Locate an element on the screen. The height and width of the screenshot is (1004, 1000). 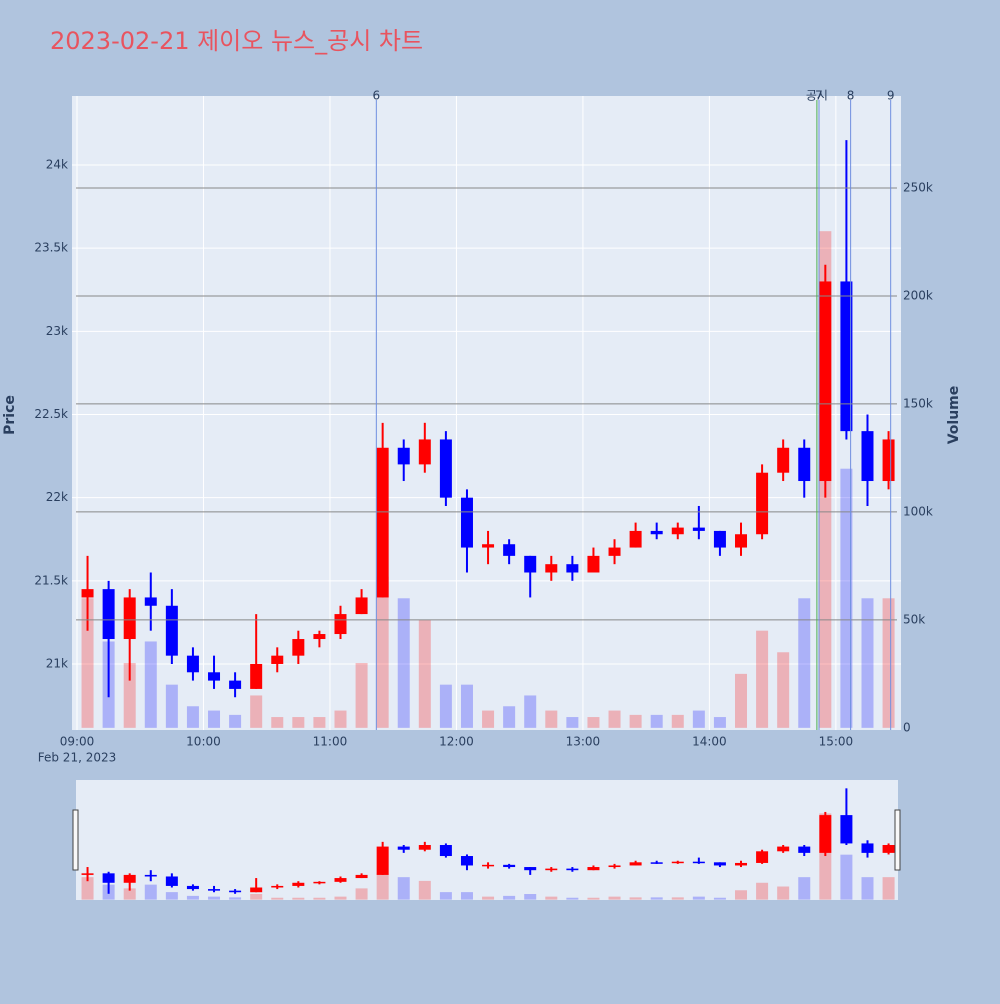
news-marker-label: 6 is located at coordinates (377, 96).